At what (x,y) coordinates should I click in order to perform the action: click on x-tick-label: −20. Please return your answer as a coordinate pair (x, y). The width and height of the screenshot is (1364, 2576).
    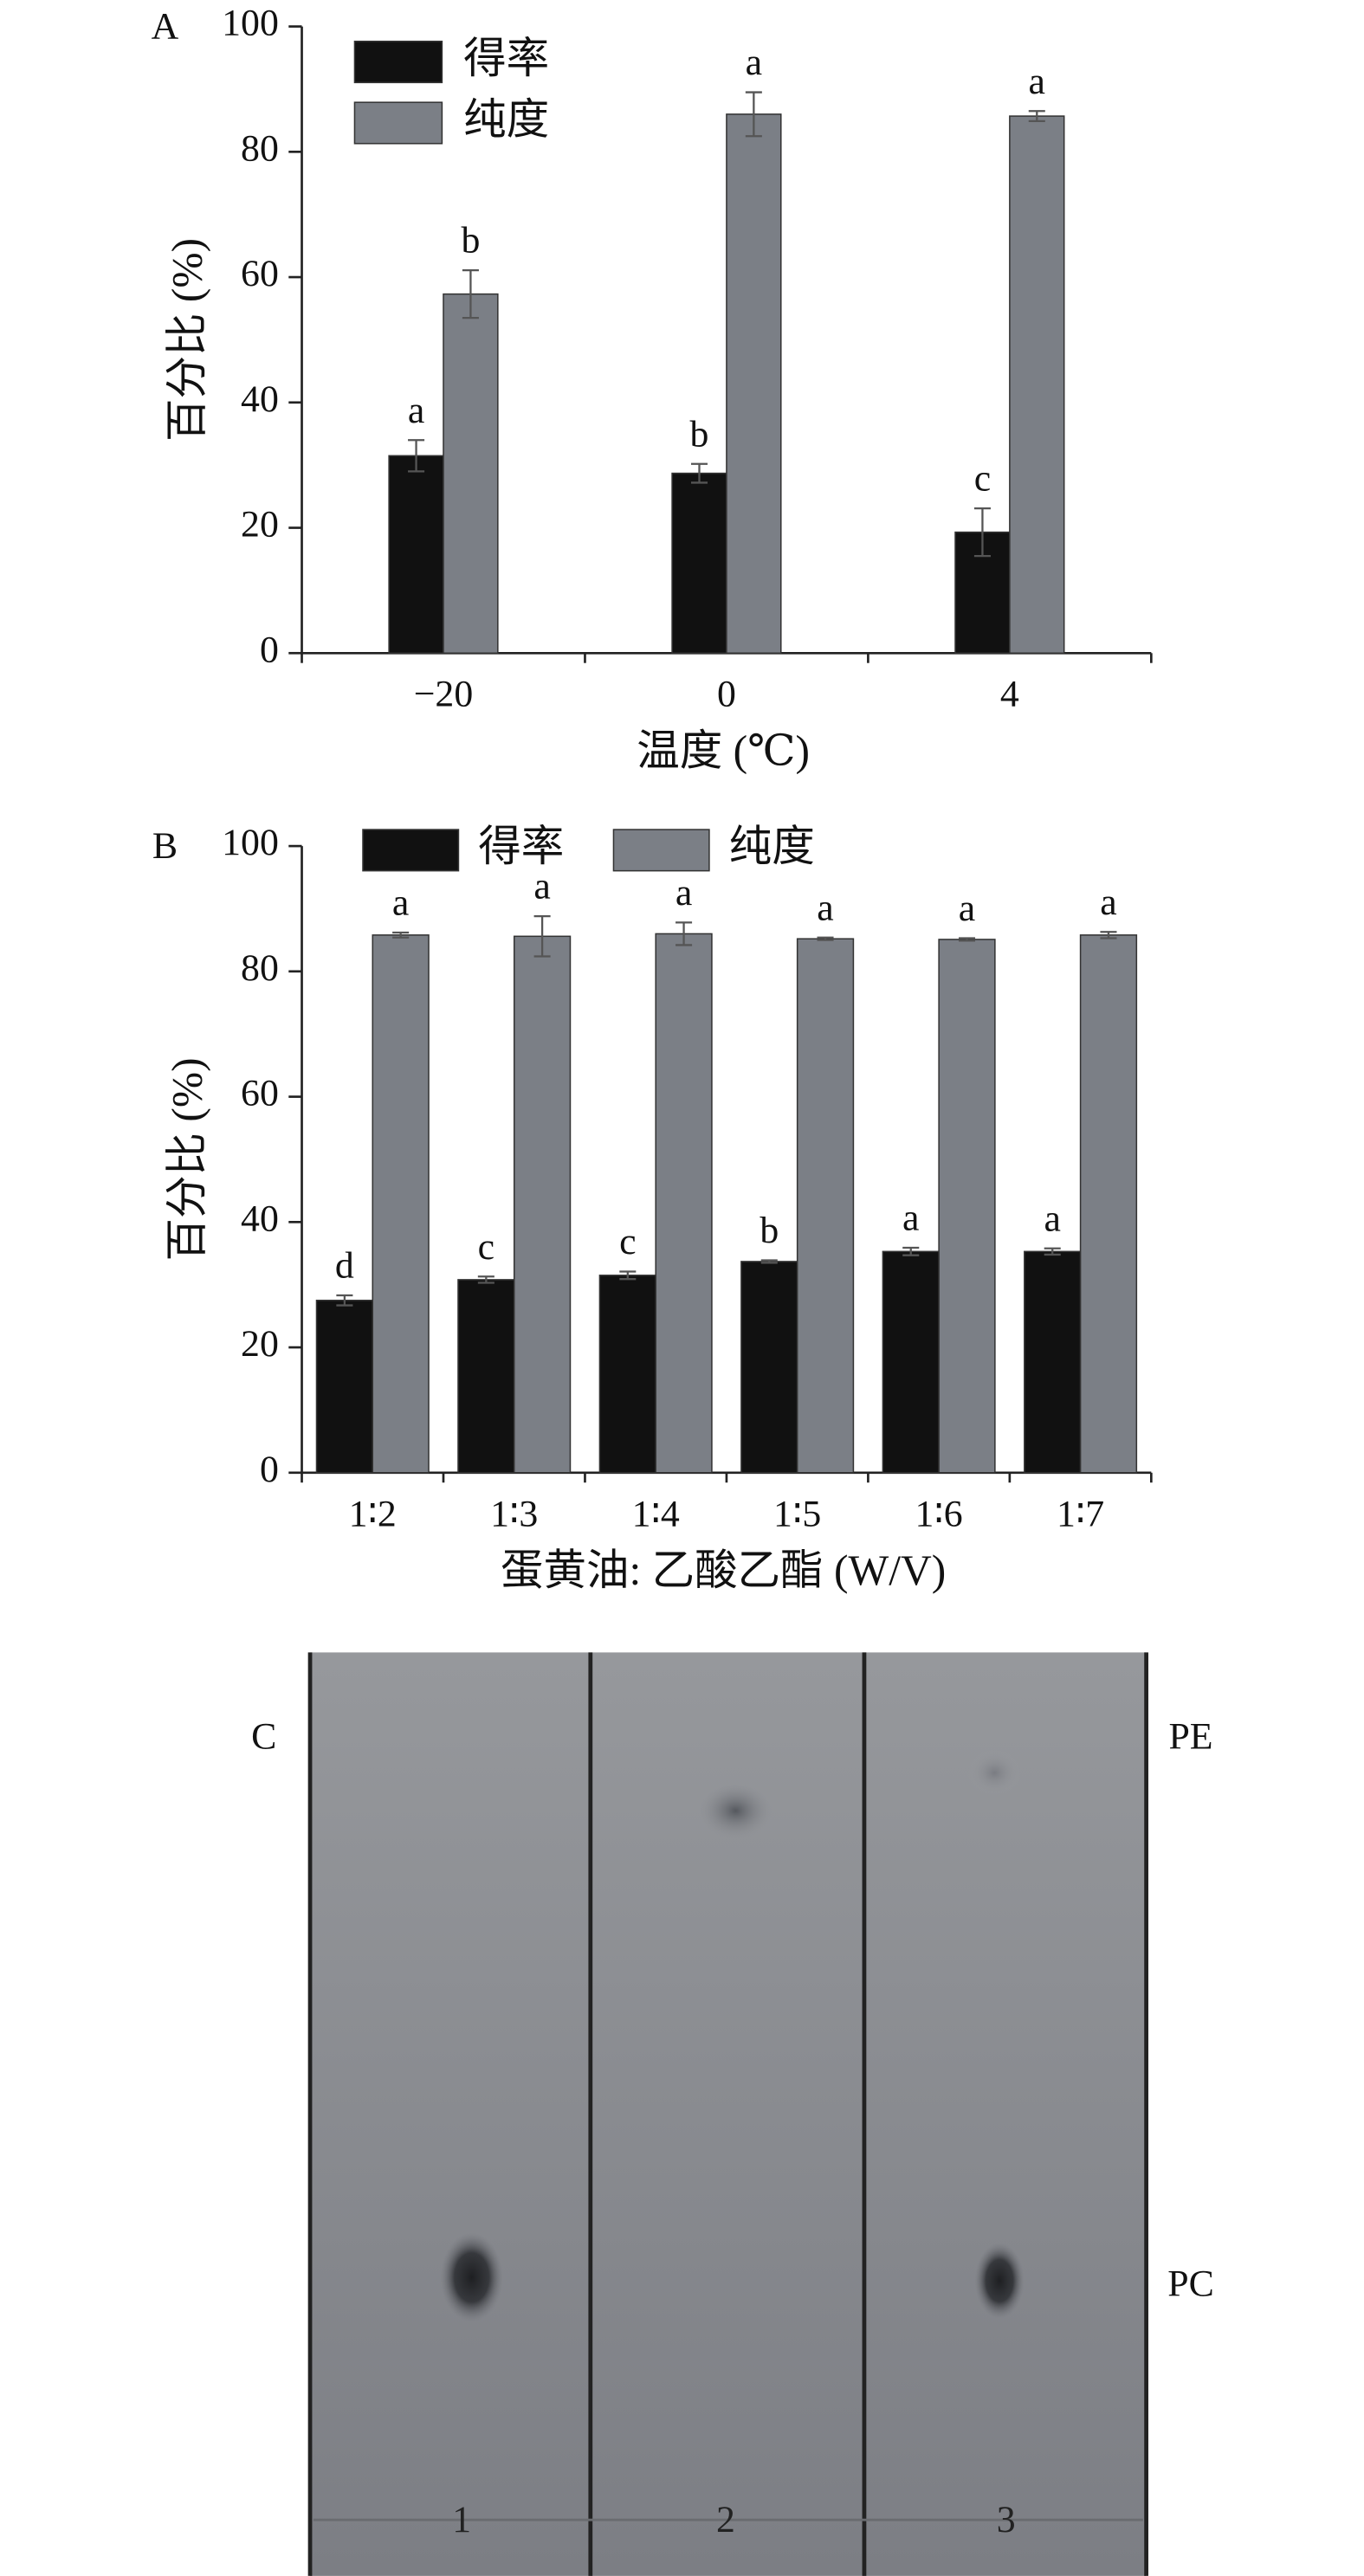
    Looking at the image, I should click on (444, 694).